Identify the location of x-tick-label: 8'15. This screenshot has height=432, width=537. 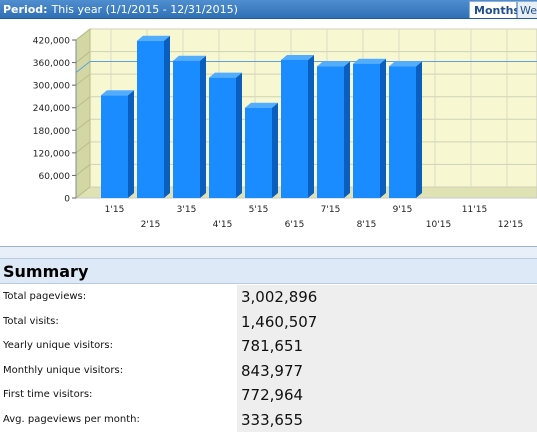
(367, 225).